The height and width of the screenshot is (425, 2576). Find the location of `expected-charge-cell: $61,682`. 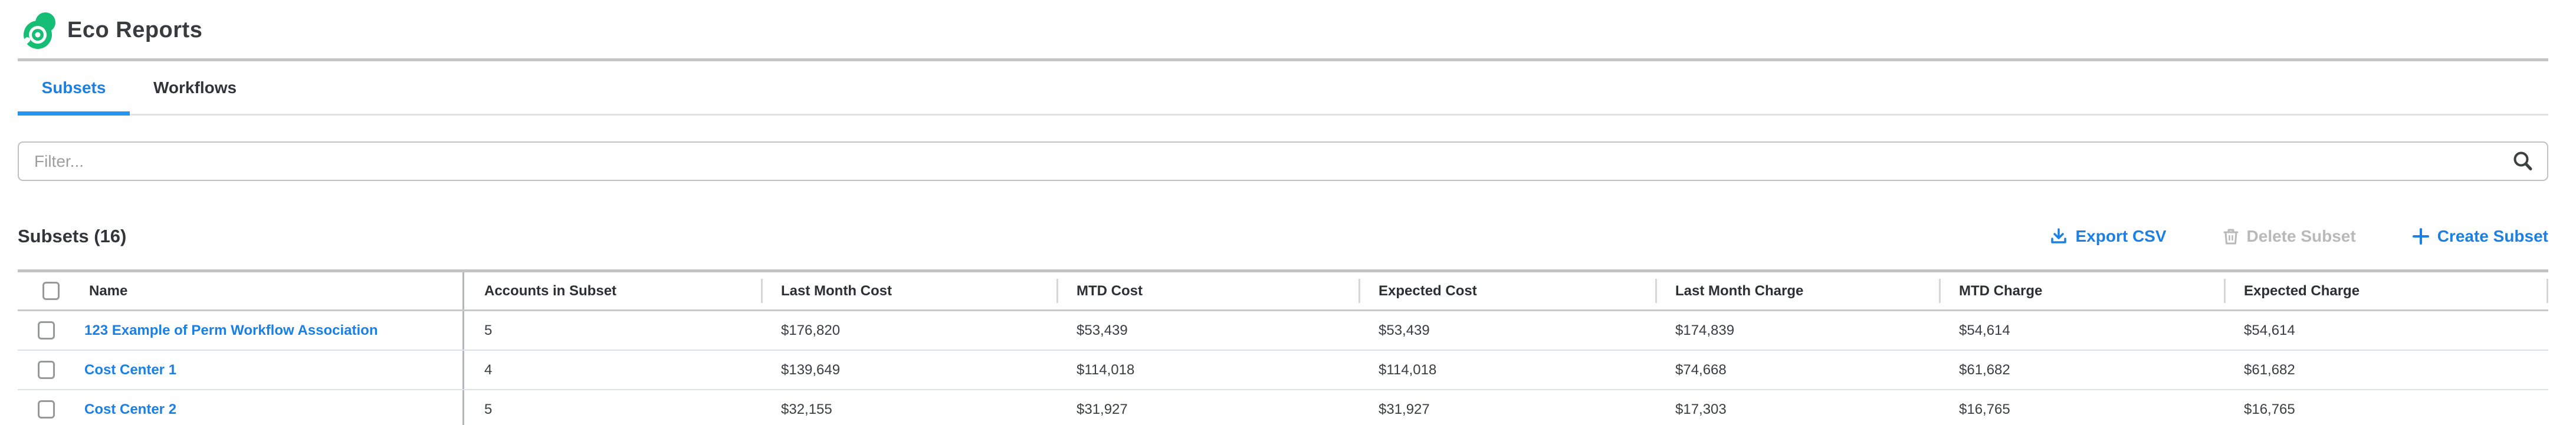

expected-charge-cell: $61,682 is located at coordinates (2269, 369).